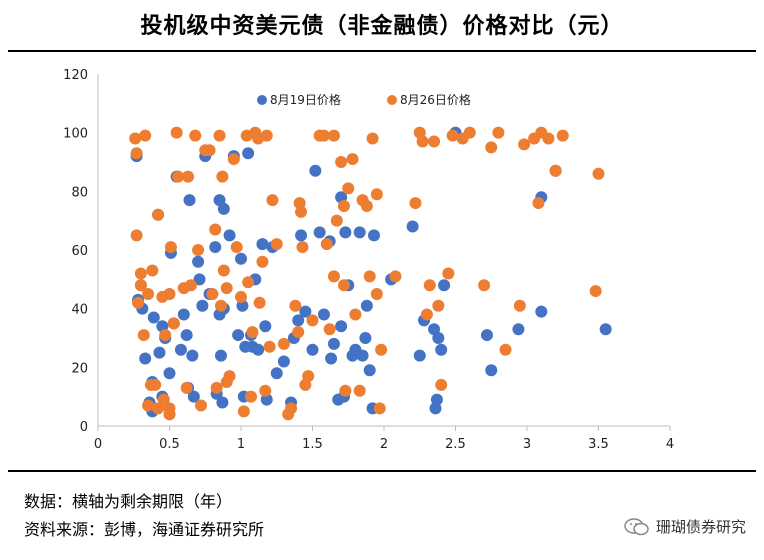 The width and height of the screenshot is (764, 560). Describe the element at coordinates (636, 526) in the screenshot. I see `wechat-icon` at that location.